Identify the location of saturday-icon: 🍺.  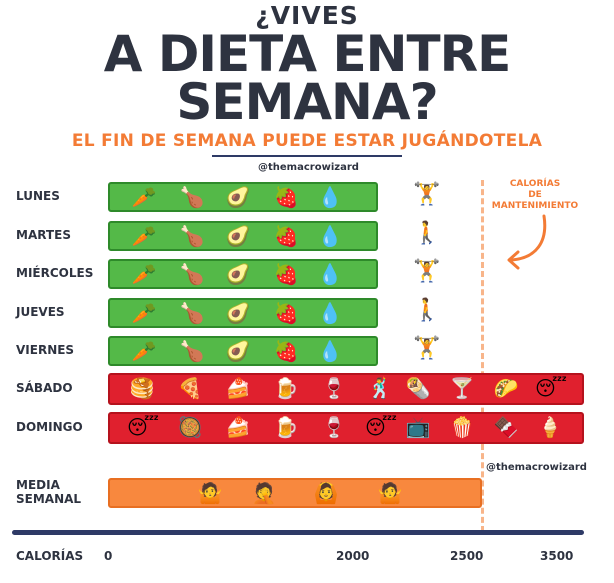
(286, 388).